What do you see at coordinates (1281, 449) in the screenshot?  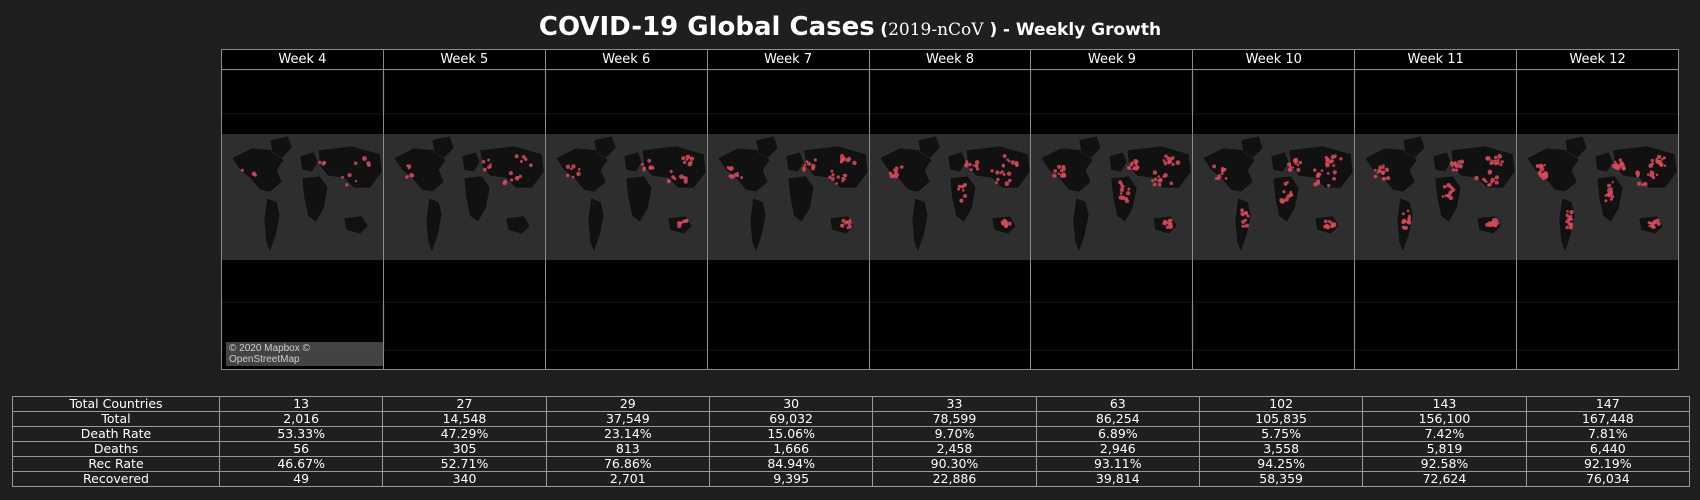 I see `stats-cell: 3,558` at bounding box center [1281, 449].